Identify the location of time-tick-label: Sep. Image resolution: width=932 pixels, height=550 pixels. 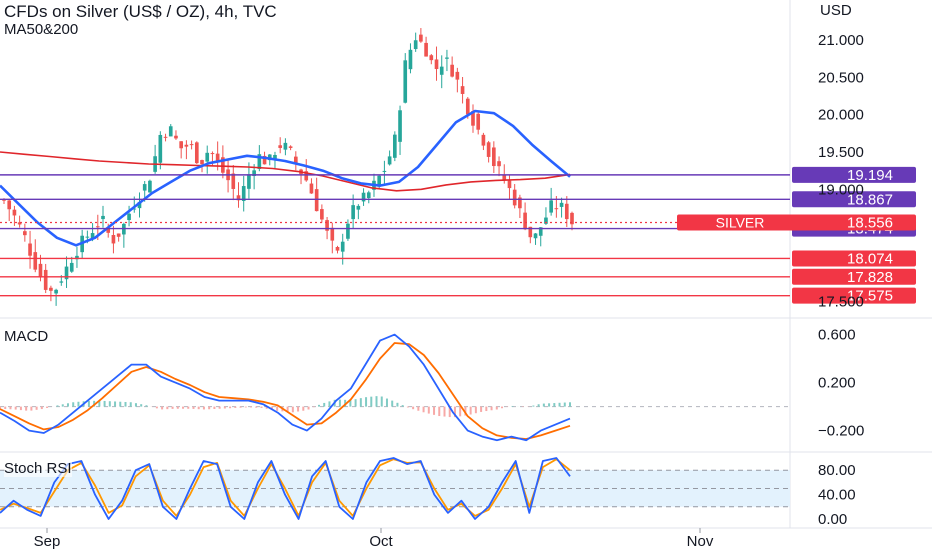
(47, 541).